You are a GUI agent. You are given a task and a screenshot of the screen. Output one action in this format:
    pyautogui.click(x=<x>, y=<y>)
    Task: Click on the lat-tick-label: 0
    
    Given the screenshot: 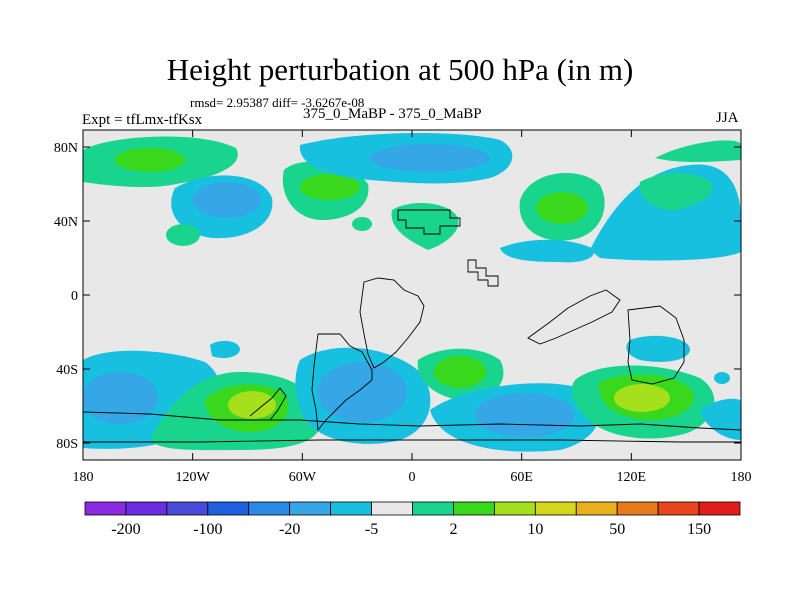 What is the action you would take?
    pyautogui.click(x=74, y=296)
    